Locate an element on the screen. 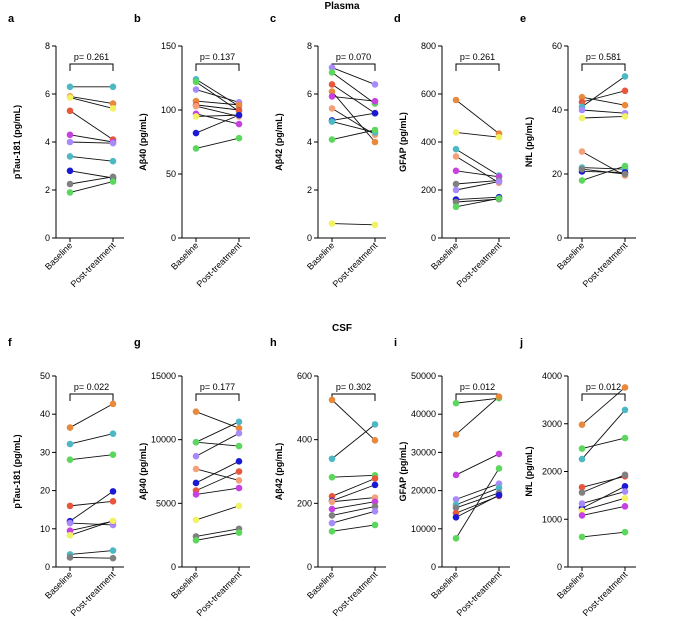  panel-g-series-0-point-baseline is located at coordinates (196, 411).